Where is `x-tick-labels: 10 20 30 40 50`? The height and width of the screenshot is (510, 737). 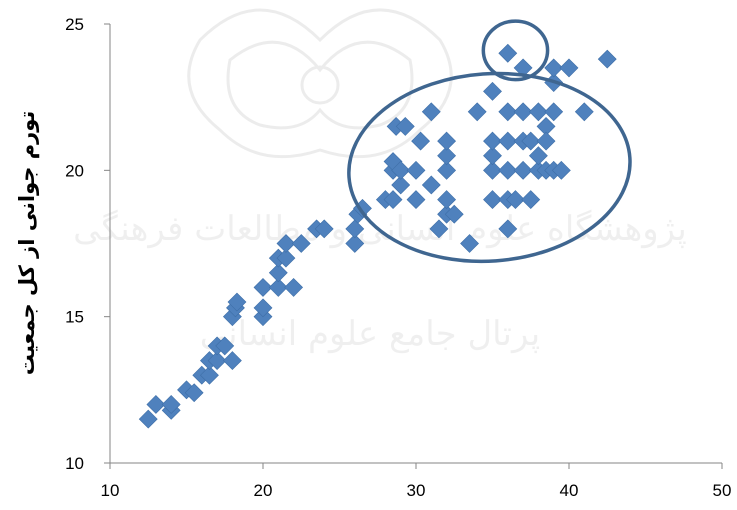
x-tick-labels: 10 20 30 40 50 is located at coordinates (416, 490).